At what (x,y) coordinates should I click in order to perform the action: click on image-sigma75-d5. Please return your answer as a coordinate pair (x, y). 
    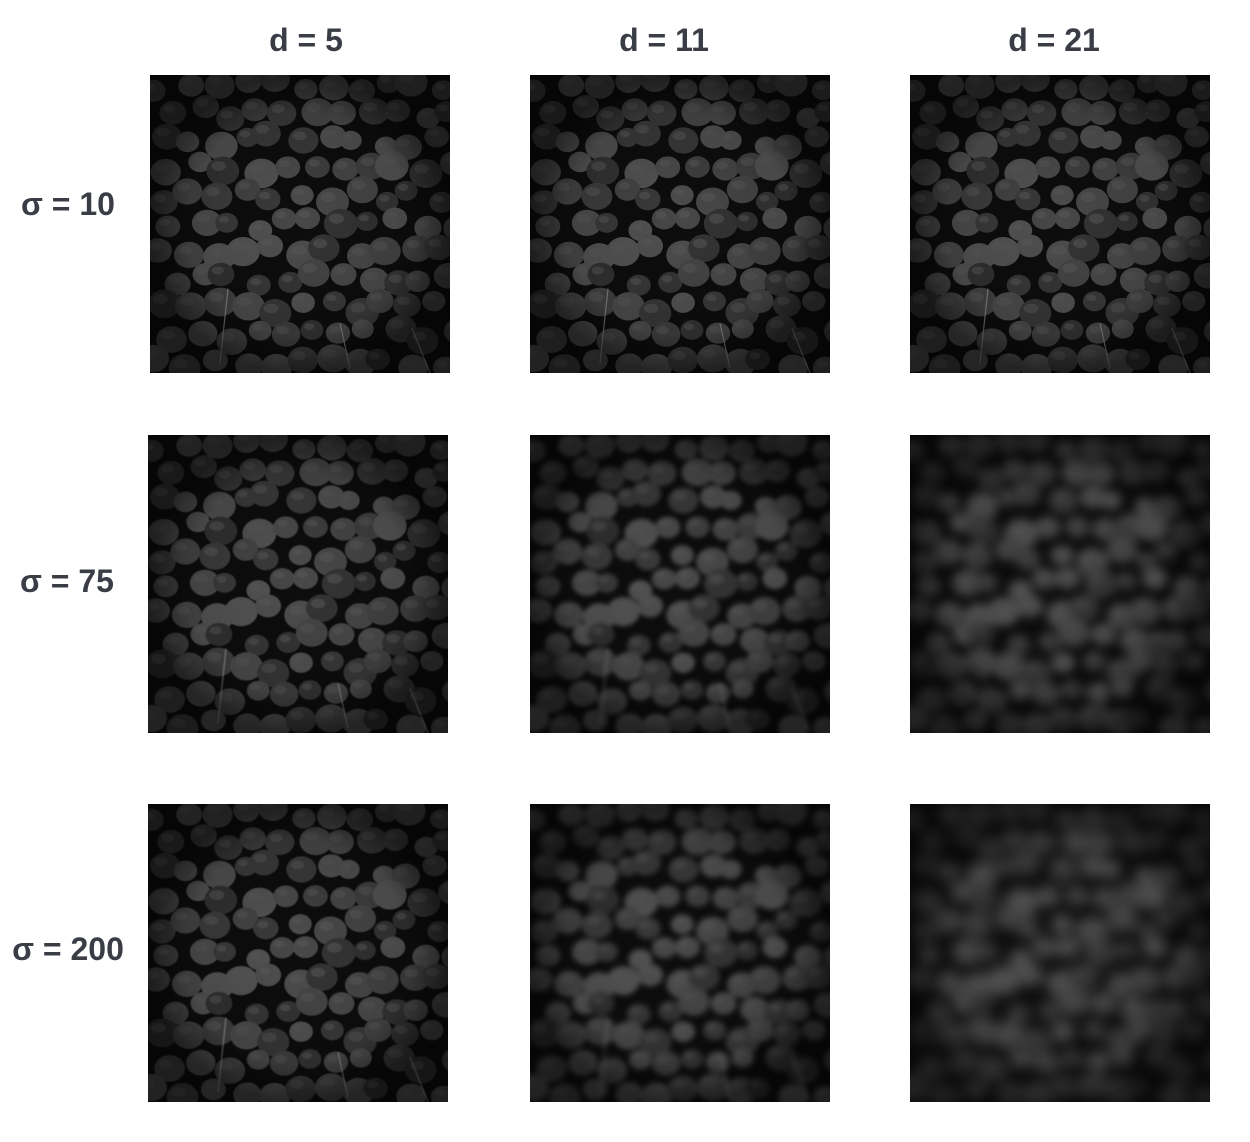
    Looking at the image, I should click on (298, 584).